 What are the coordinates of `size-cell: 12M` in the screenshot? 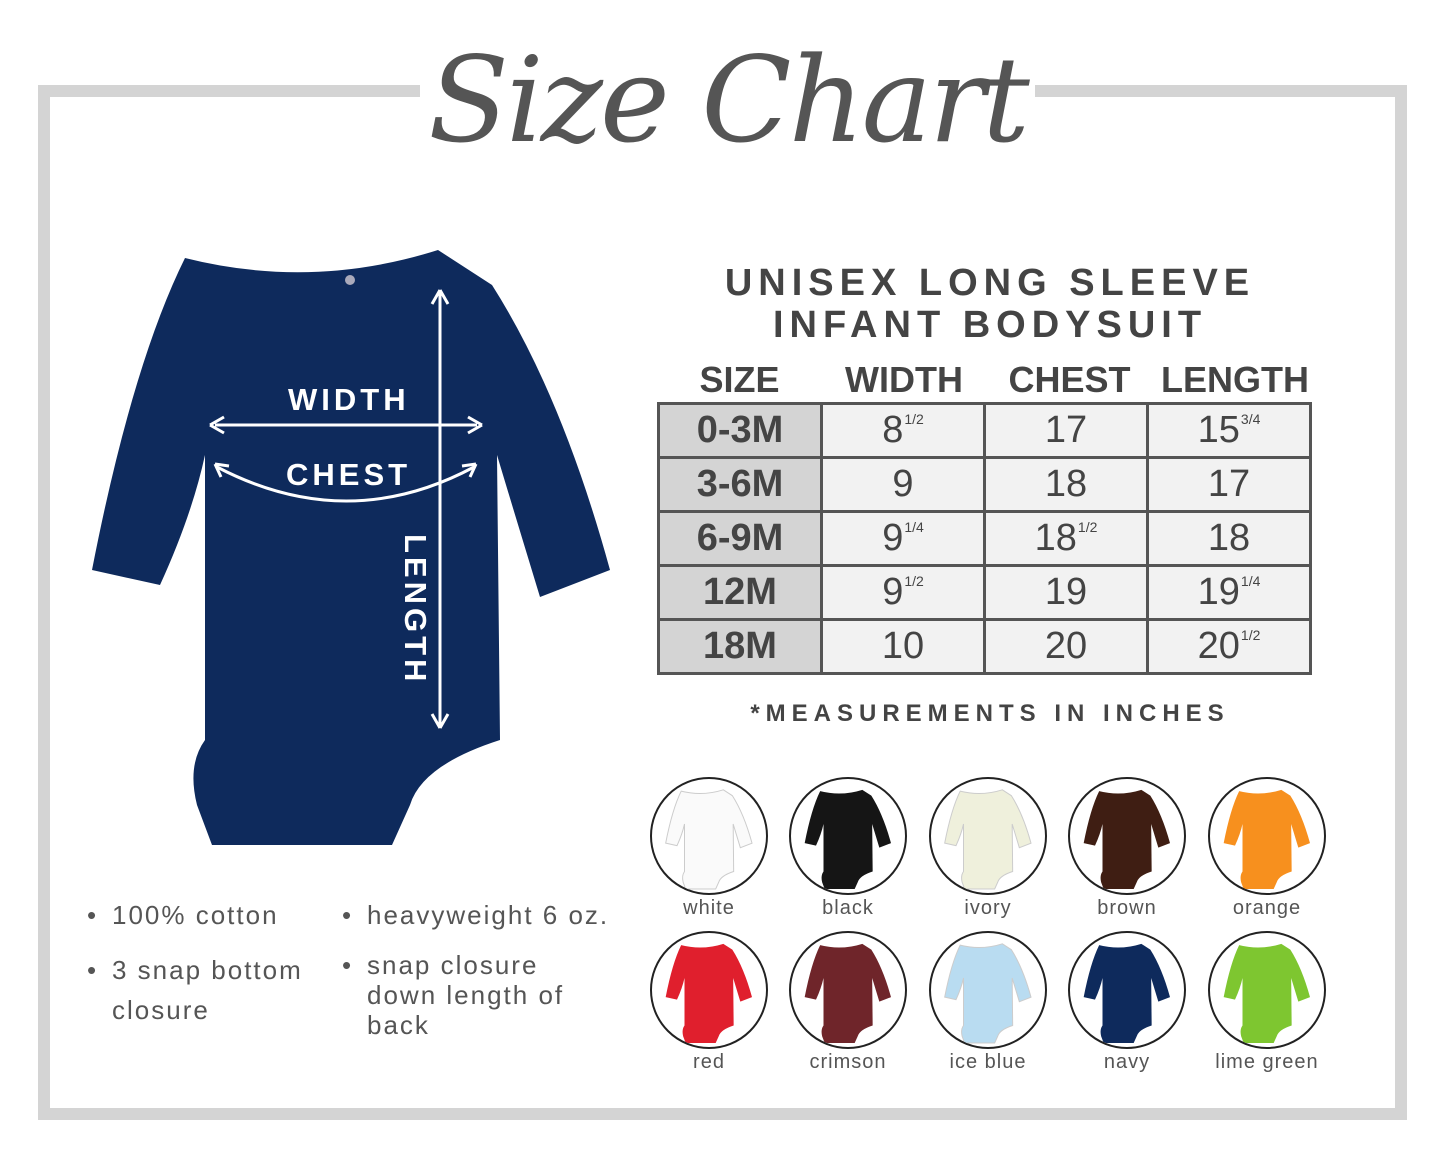 It's located at (740, 592).